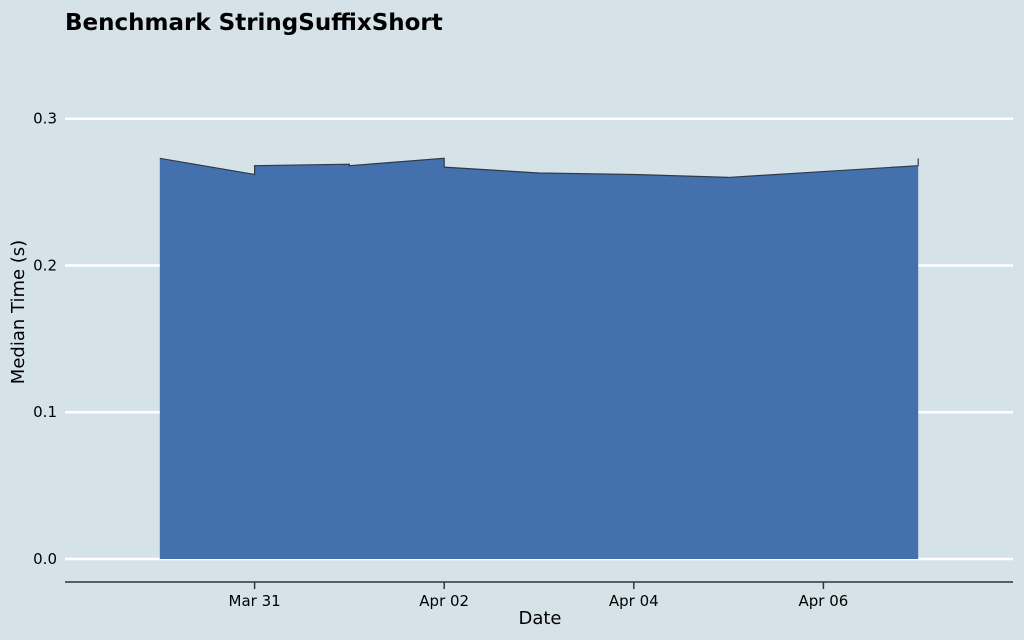 The image size is (1024, 640). Describe the element at coordinates (45, 339) in the screenshot. I see `y-tick-labels: 0.0 0.1 0.2 0.3` at that location.